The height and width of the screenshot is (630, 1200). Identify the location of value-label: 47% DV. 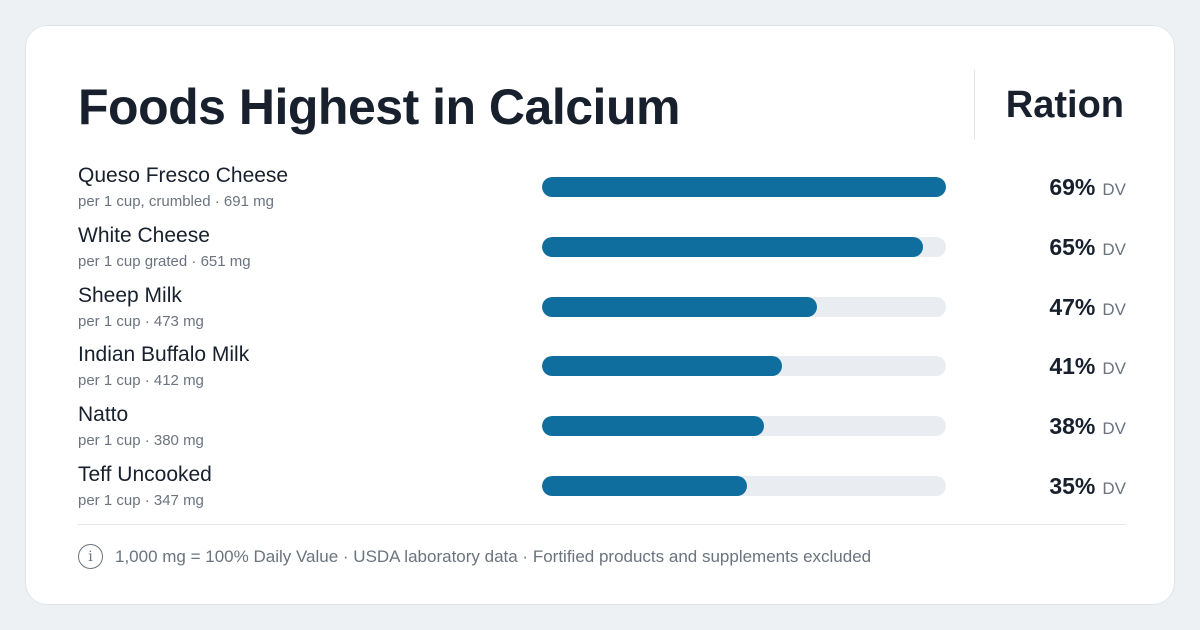
(1087, 307).